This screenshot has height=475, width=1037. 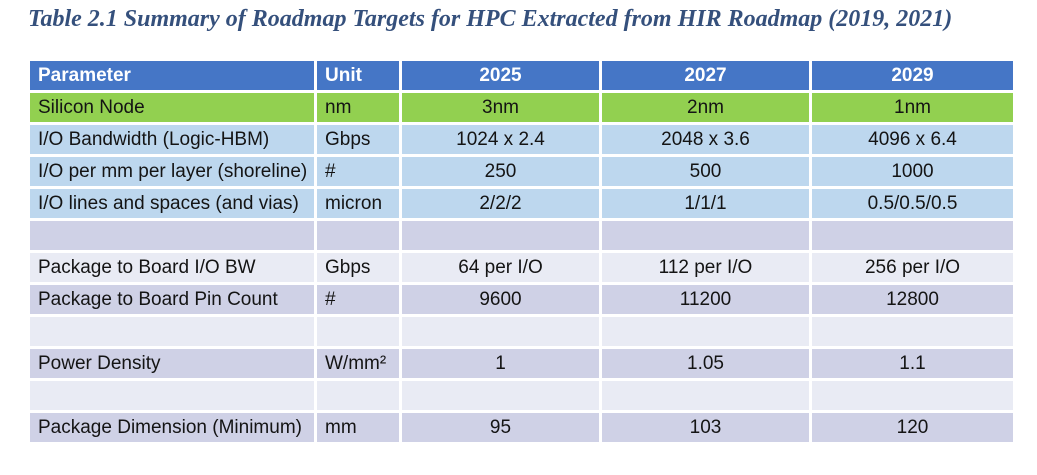 What do you see at coordinates (500, 203) in the screenshot?
I see `table-cell: 2/2/2` at bounding box center [500, 203].